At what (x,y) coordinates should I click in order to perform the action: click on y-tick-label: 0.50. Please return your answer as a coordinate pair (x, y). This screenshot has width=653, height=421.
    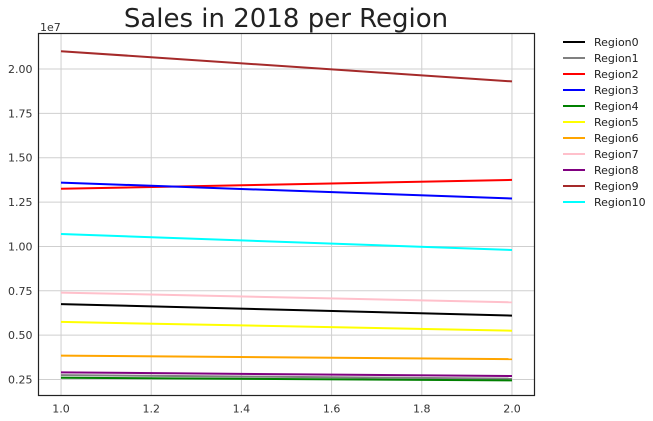
    Looking at the image, I should click on (20, 335).